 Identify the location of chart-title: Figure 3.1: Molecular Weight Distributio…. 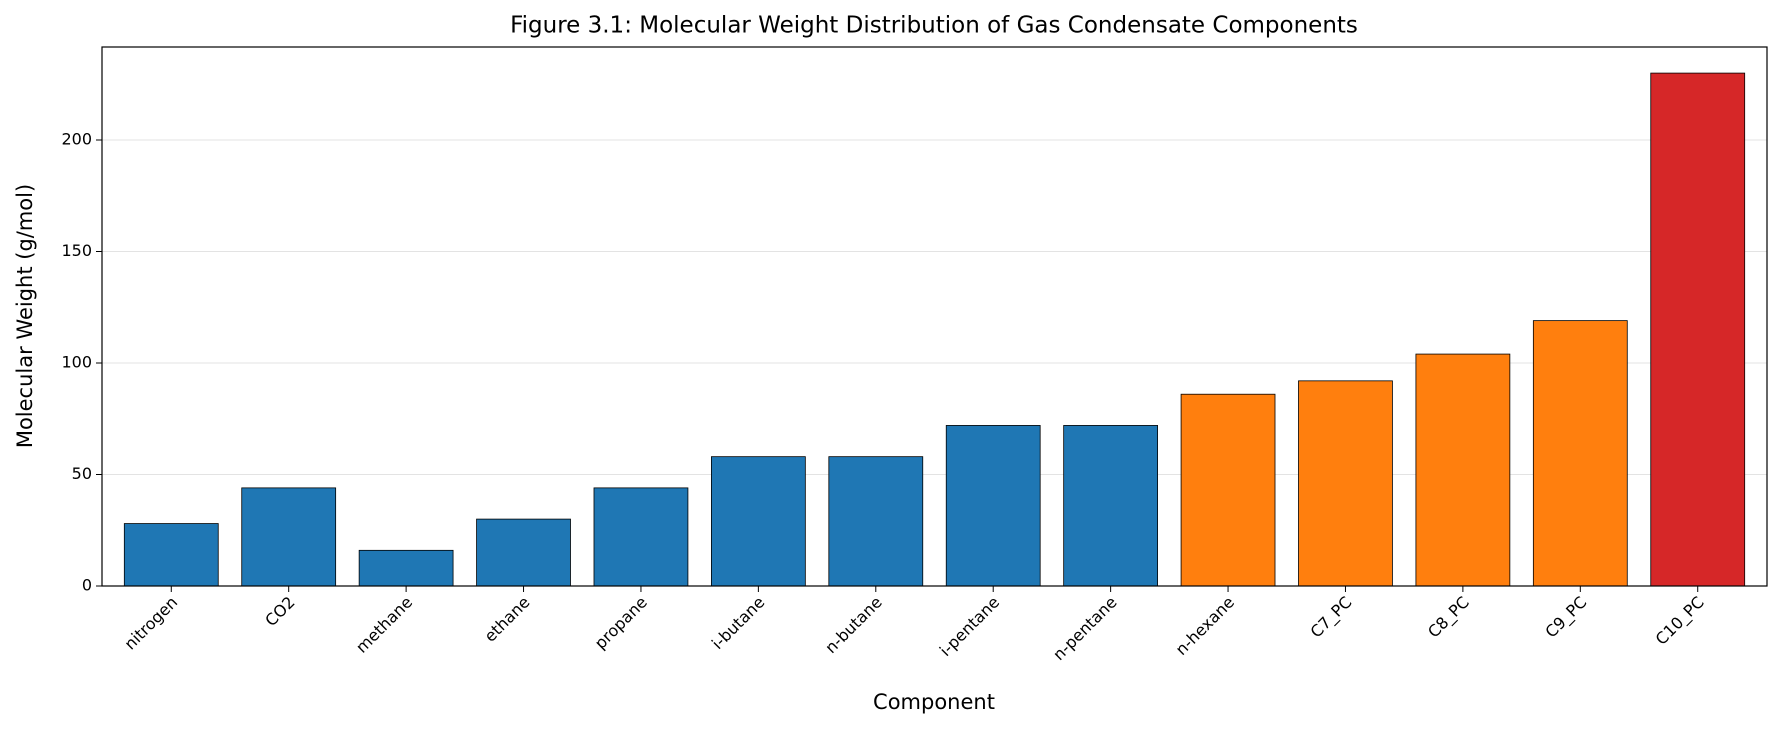
(934, 26).